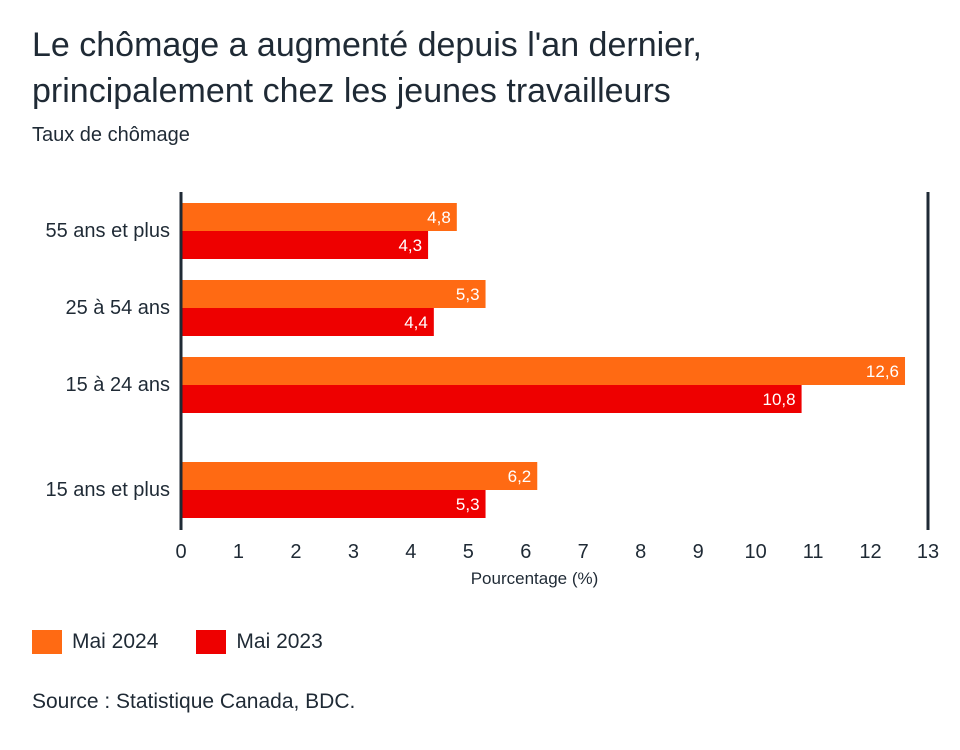  What do you see at coordinates (194, 701) in the screenshot?
I see `source-note: Source : Statistique Canada, BDC.` at bounding box center [194, 701].